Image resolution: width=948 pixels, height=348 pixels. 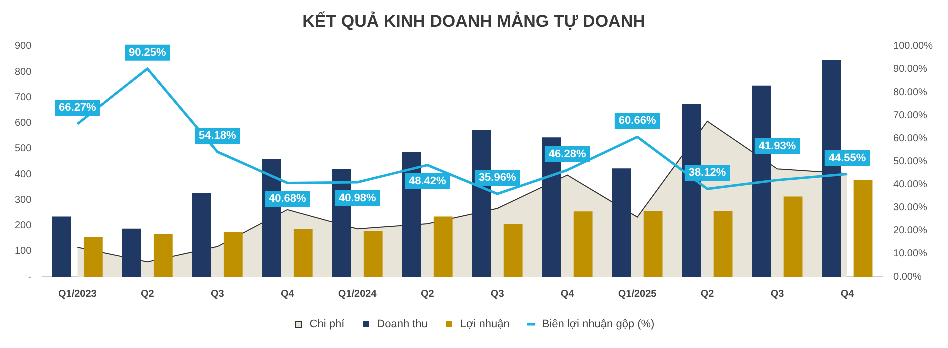 I want to click on legend-label: Chi phí, so click(x=328, y=324).